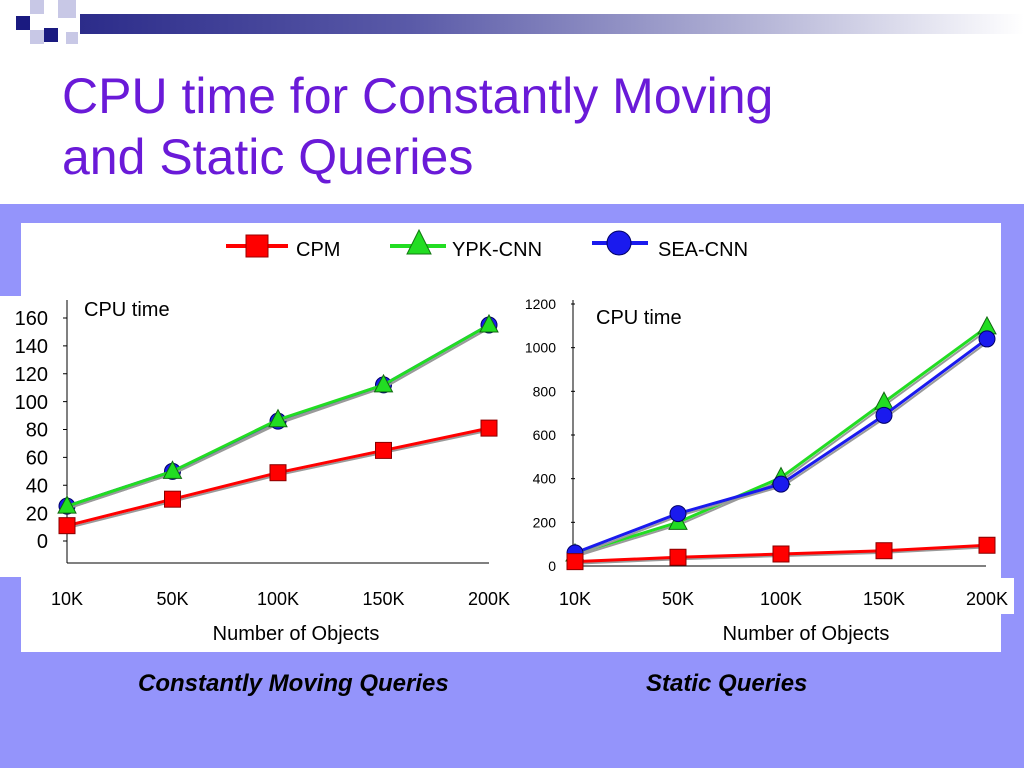 This screenshot has width=1024, height=768. I want to click on slide-title-line-1: CPU time for Constantly Moving, so click(418, 96).